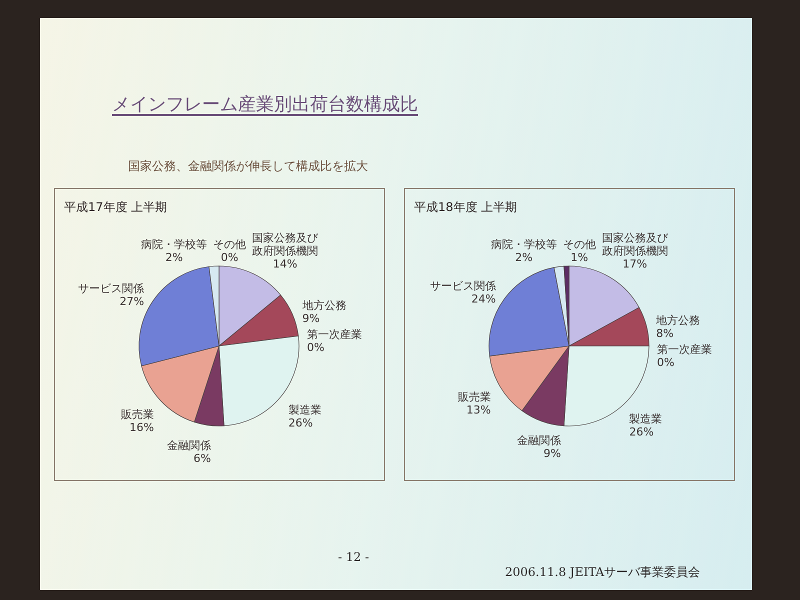  What do you see at coordinates (483, 299) in the screenshot?
I see `data-label: 24%` at bounding box center [483, 299].